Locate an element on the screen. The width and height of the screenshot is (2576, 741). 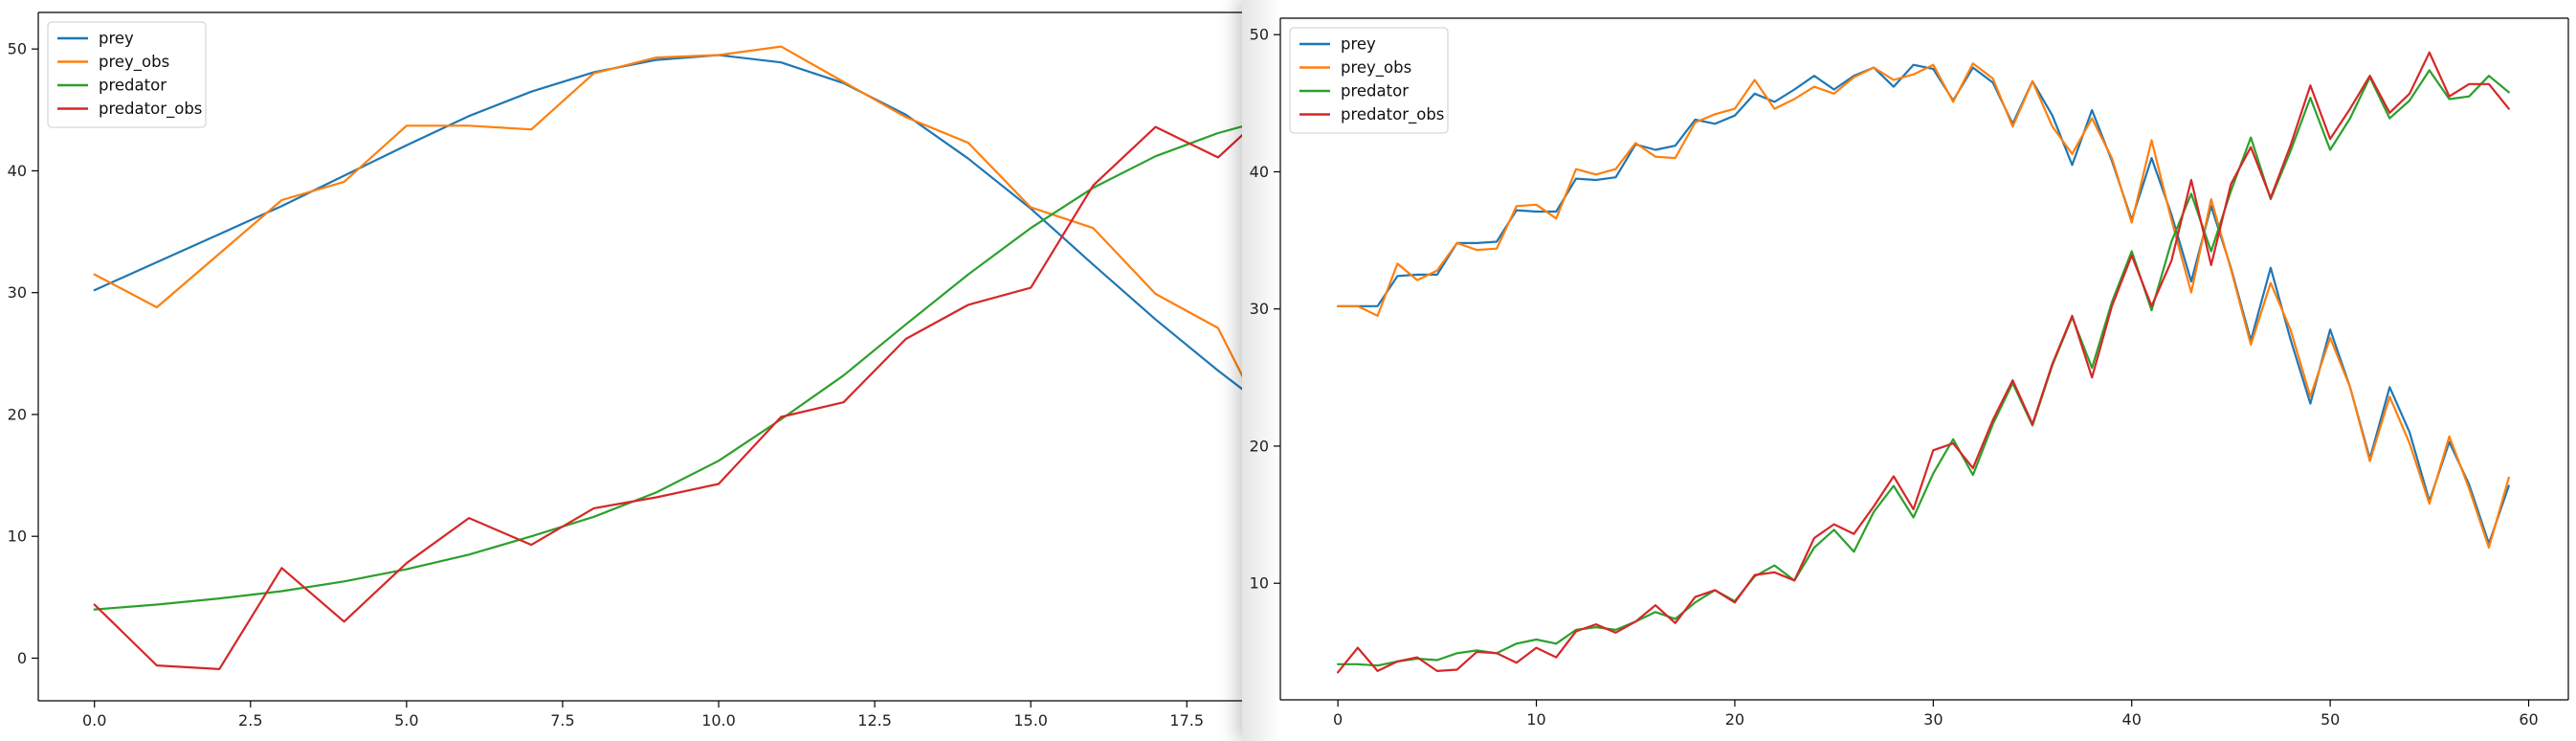
x-tick-label: 60 is located at coordinates (2528, 720).